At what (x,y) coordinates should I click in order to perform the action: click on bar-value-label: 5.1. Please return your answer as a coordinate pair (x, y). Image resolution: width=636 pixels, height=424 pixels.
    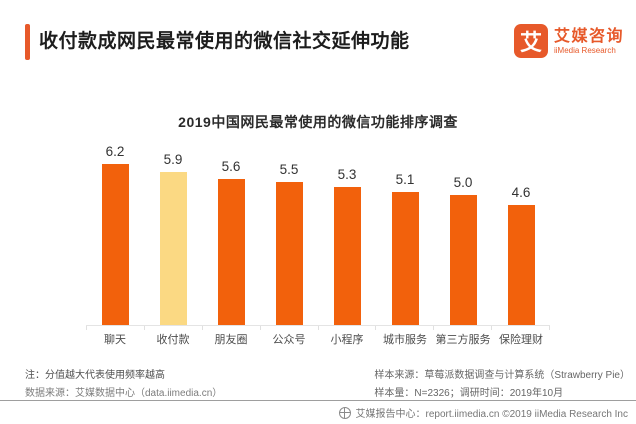
    Looking at the image, I should click on (405, 179).